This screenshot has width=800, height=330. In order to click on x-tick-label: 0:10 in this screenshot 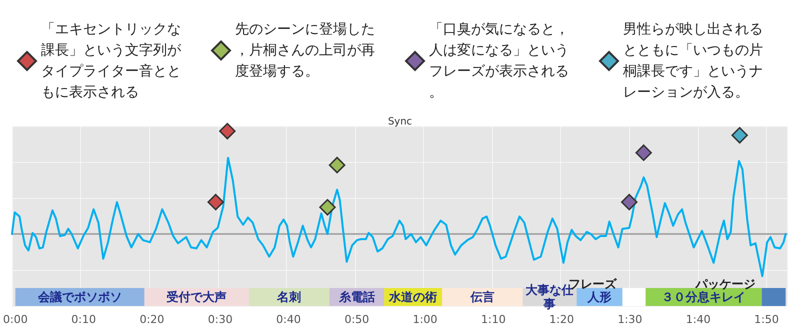, I will do `click(83, 319)`.